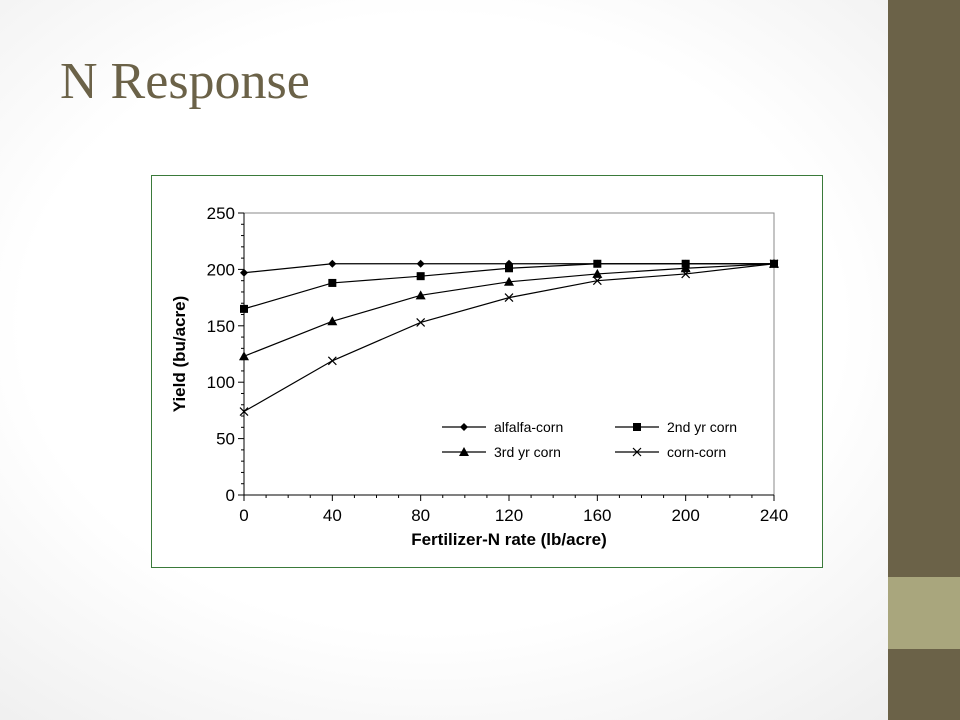  Describe the element at coordinates (702, 427) in the screenshot. I see `legend-label: 2nd yr corn` at that location.